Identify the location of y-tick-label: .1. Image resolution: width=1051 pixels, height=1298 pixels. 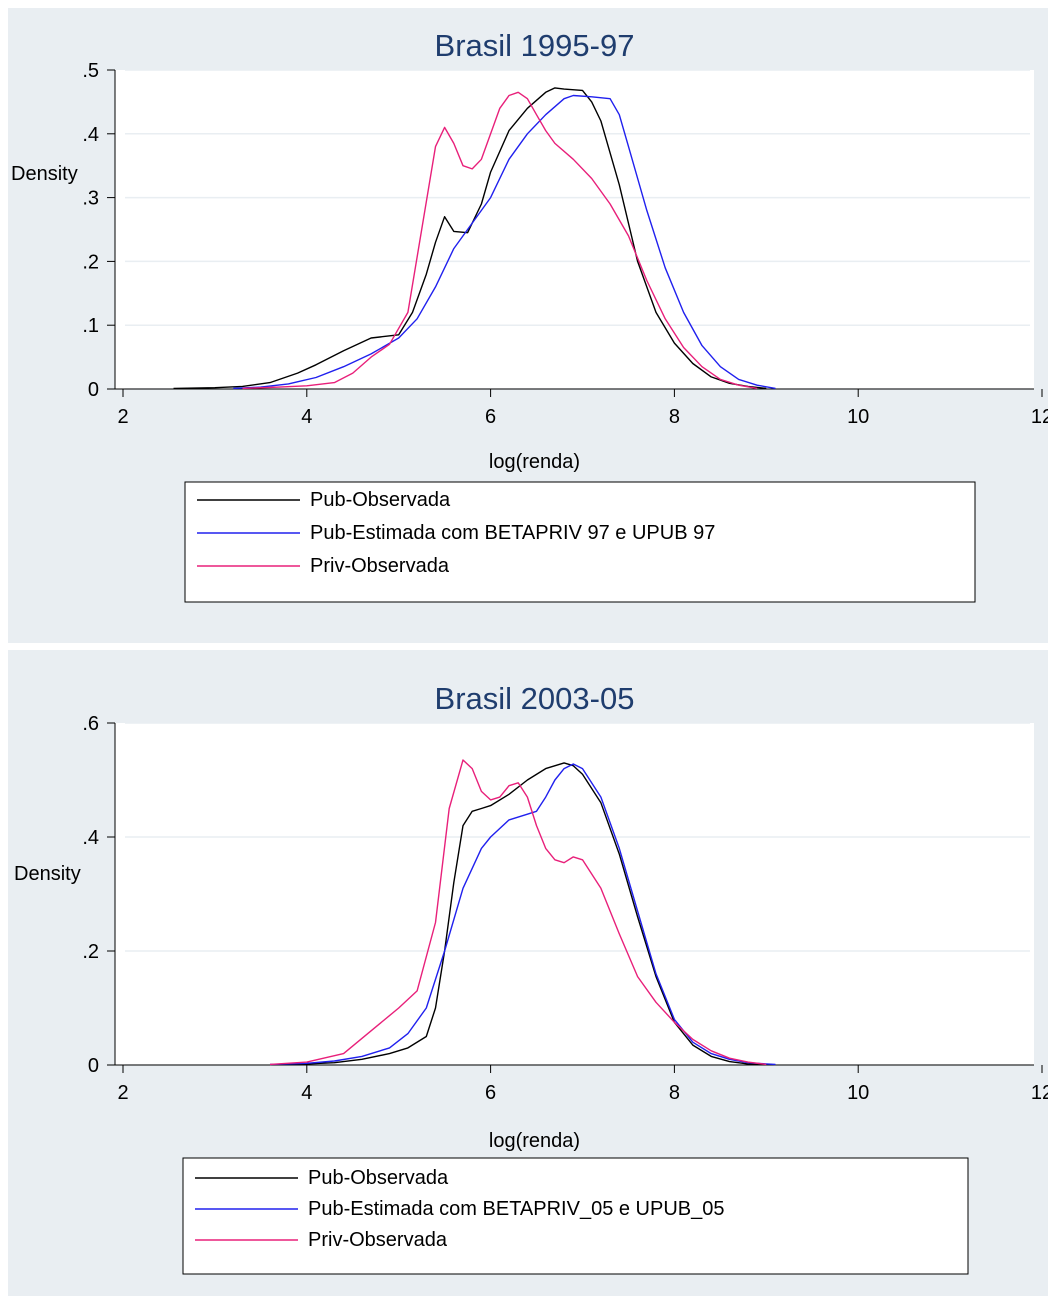
(90, 326).